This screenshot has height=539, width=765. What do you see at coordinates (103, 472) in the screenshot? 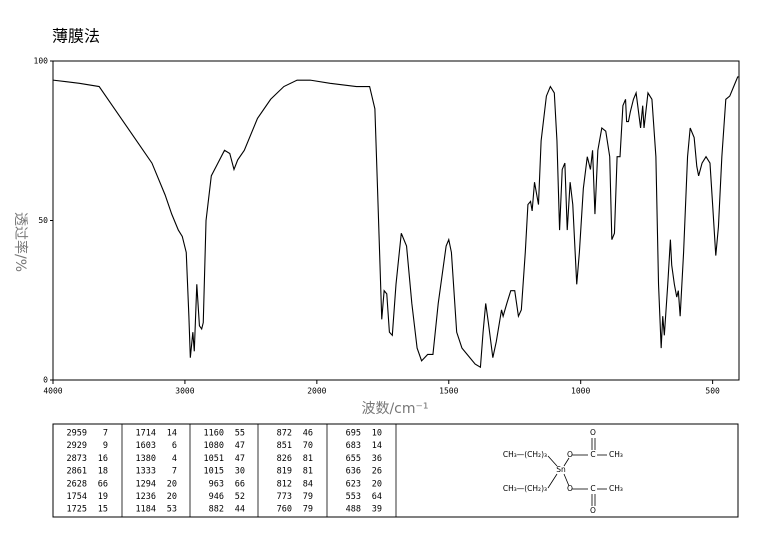
I see `peak-transmittance: 18` at bounding box center [103, 472].